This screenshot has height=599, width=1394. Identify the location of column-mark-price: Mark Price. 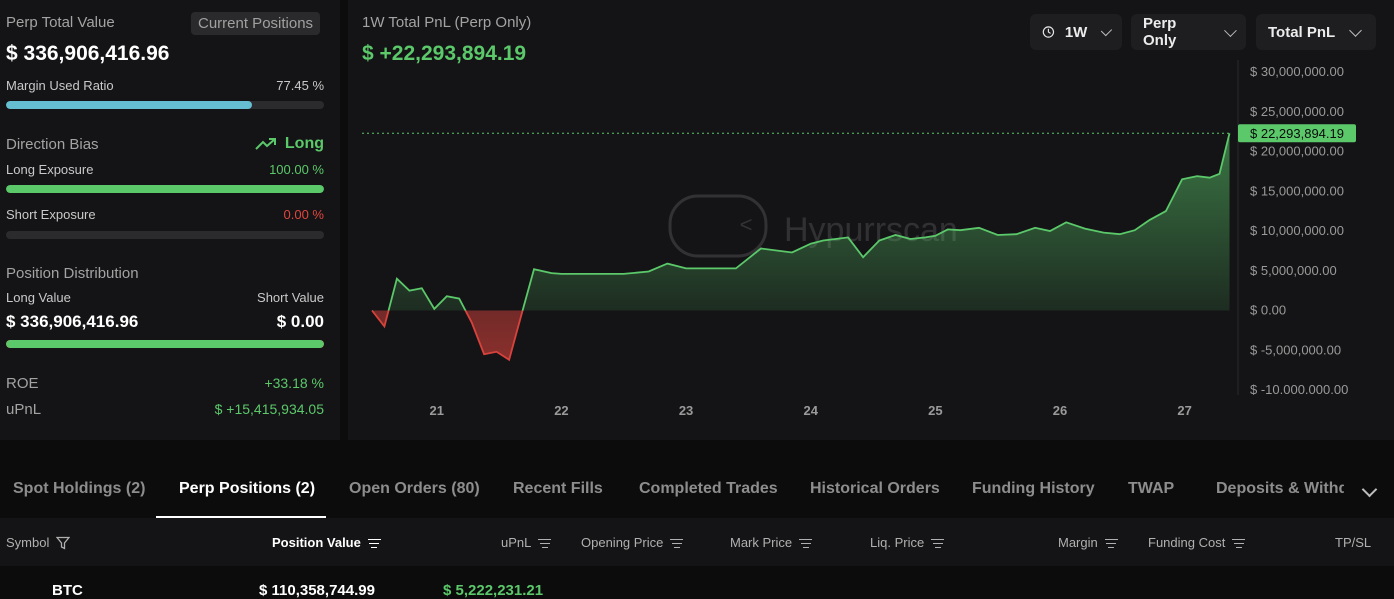
(771, 542).